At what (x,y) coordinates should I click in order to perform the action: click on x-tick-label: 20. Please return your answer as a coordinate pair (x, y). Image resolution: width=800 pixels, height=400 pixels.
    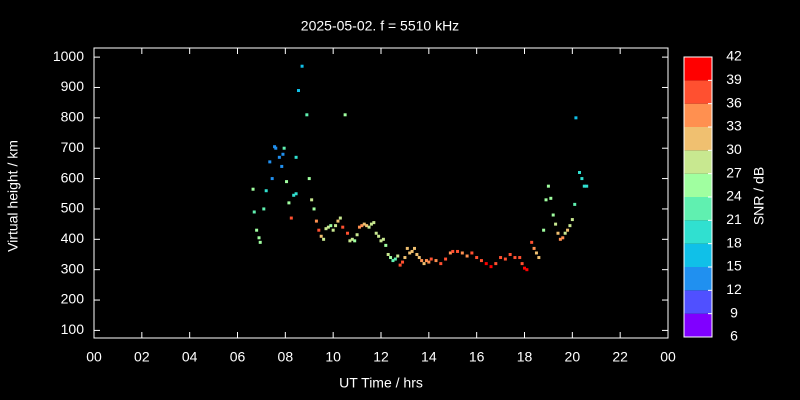
    Looking at the image, I should click on (573, 357).